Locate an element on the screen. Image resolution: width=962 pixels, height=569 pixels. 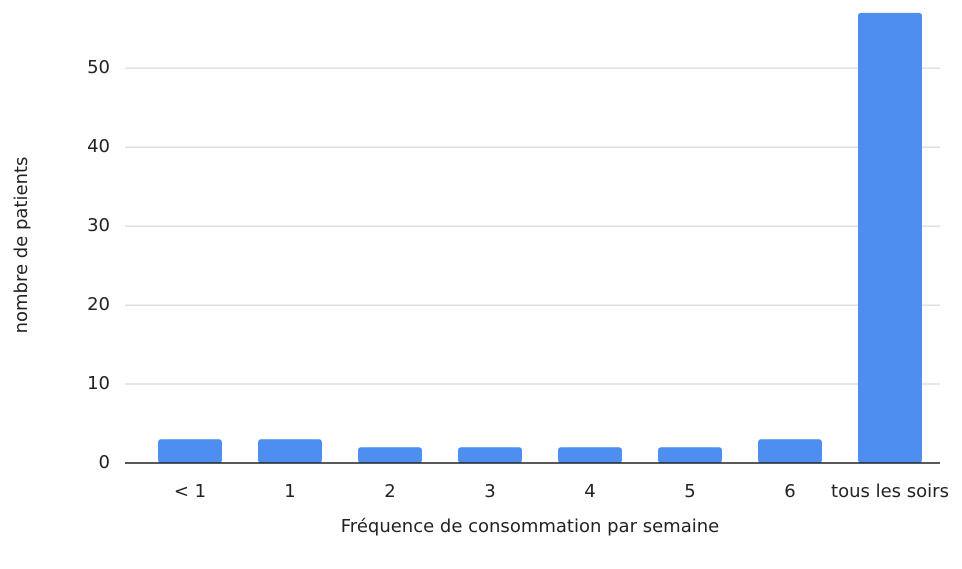
x-tick-label: 2 is located at coordinates (389, 491).